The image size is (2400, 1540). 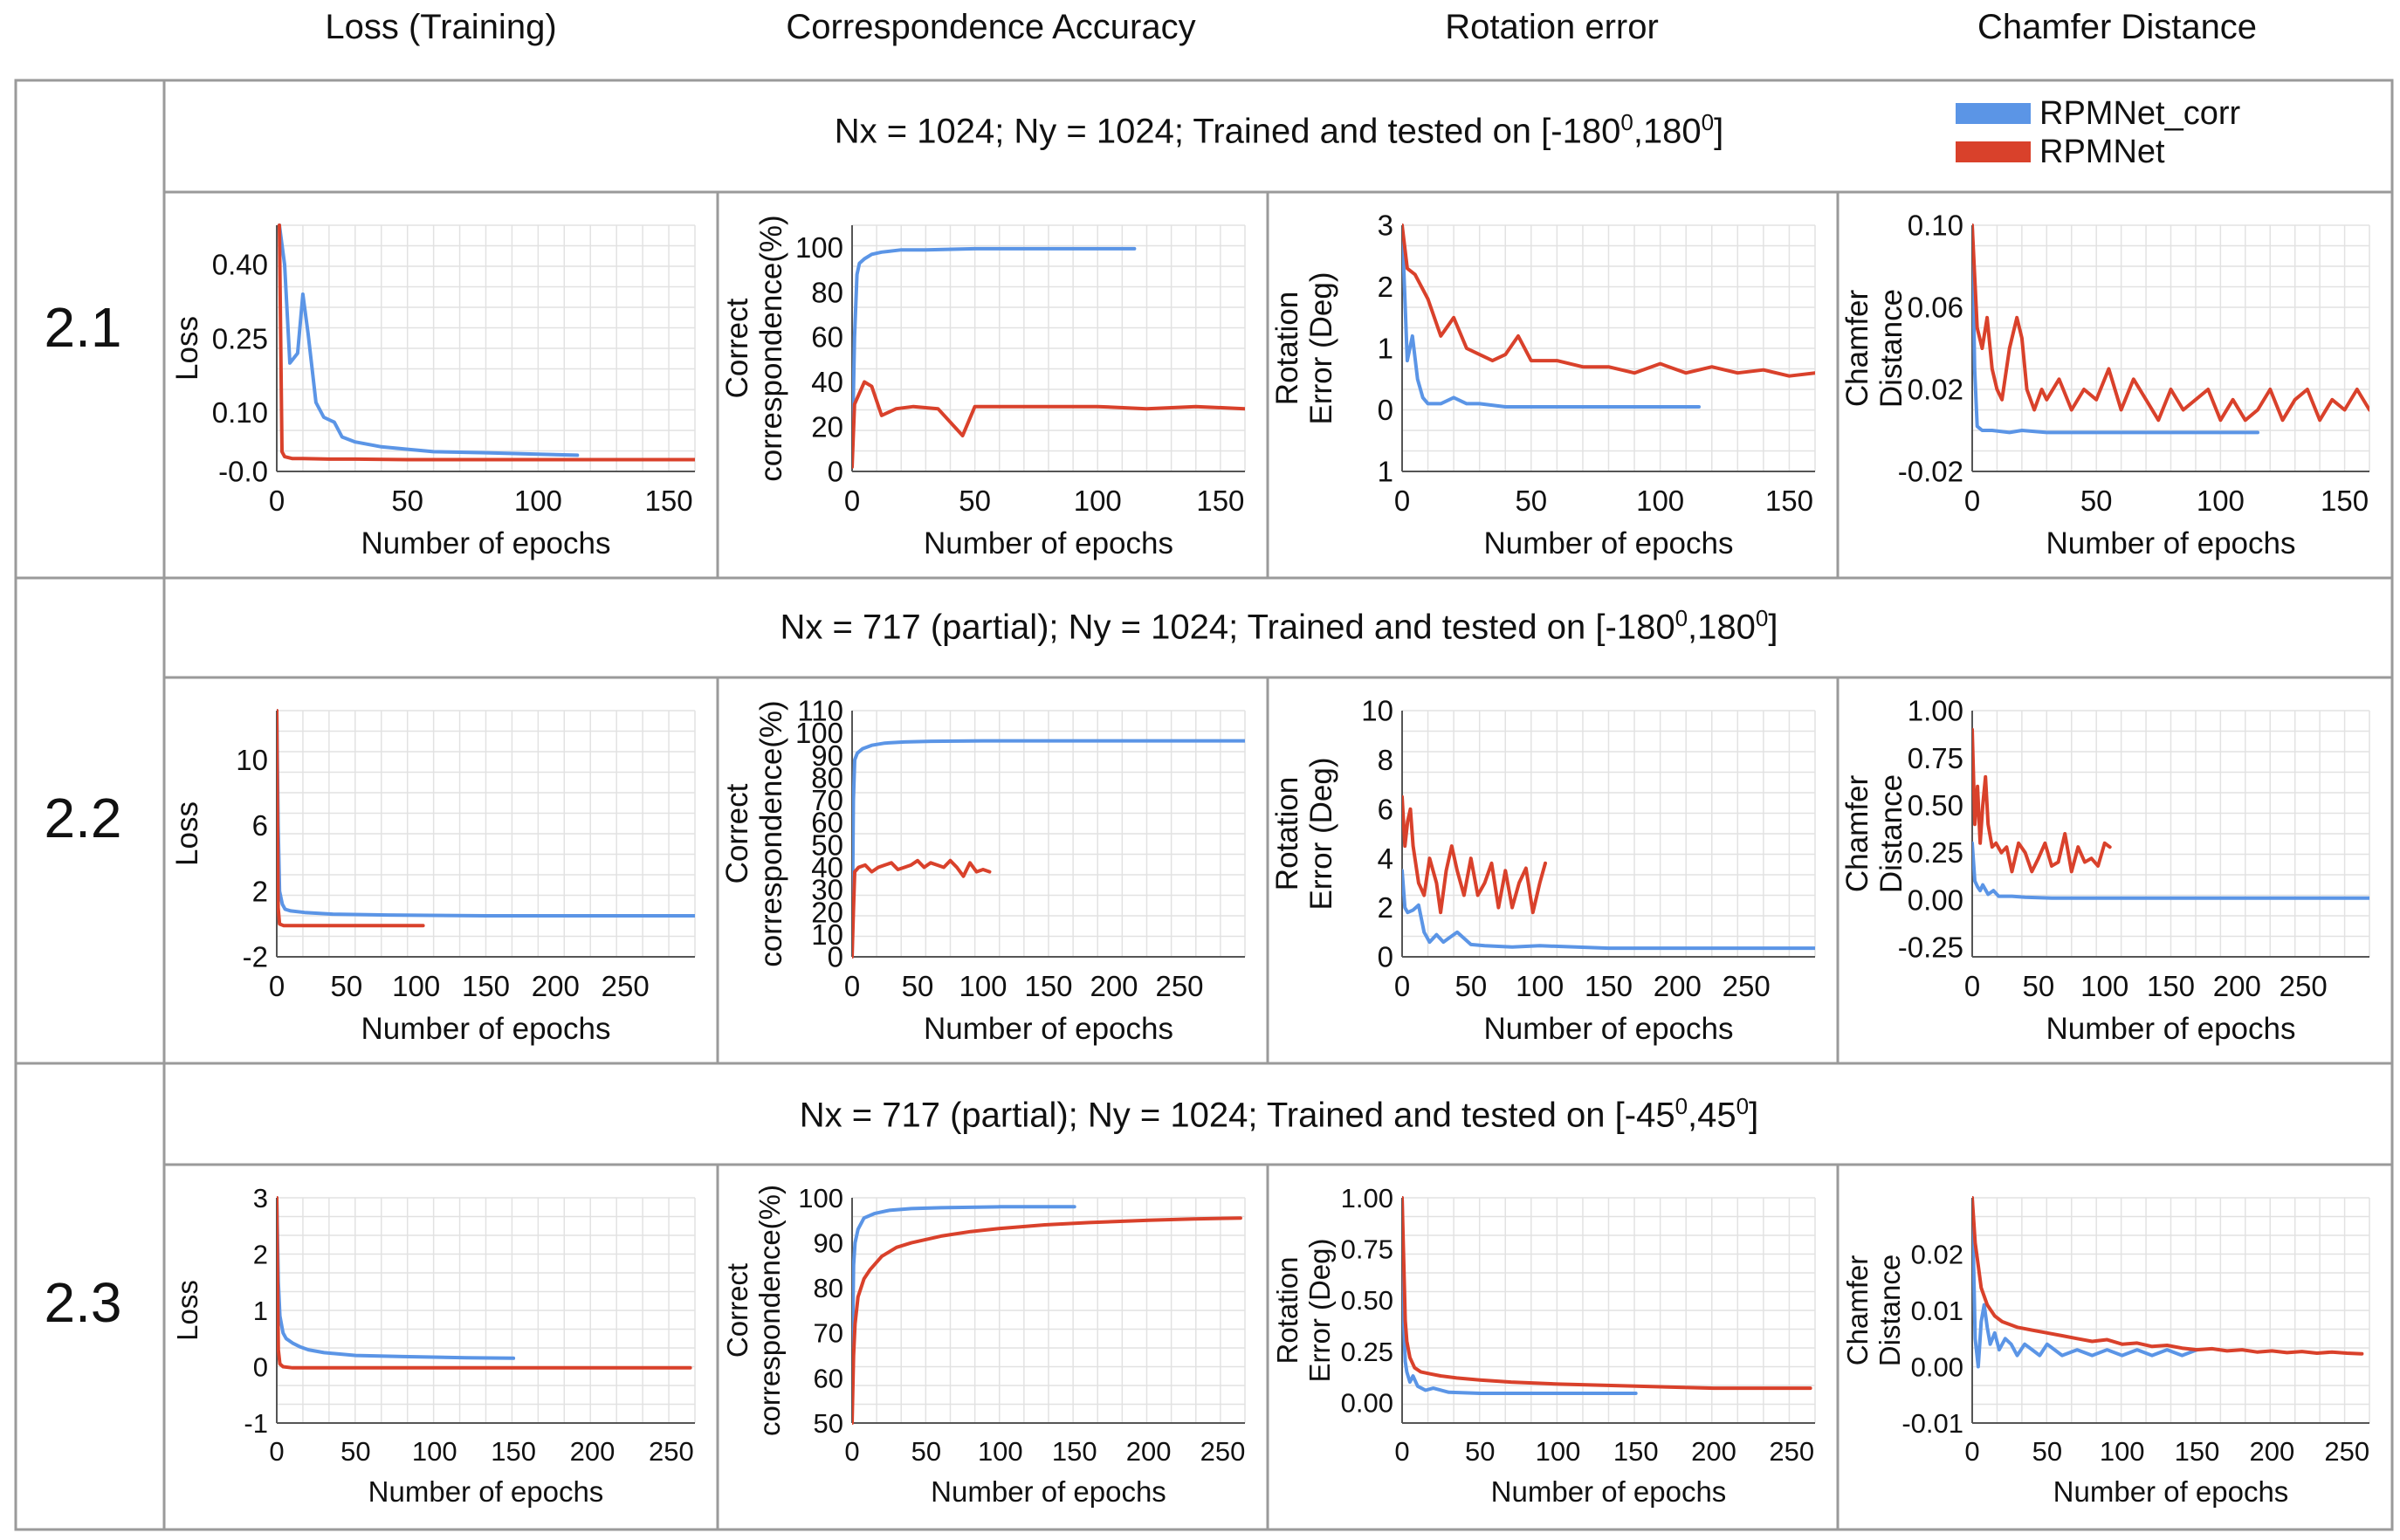 What do you see at coordinates (1936, 308) in the screenshot?
I see `y-tick-label: 0.06` at bounding box center [1936, 308].